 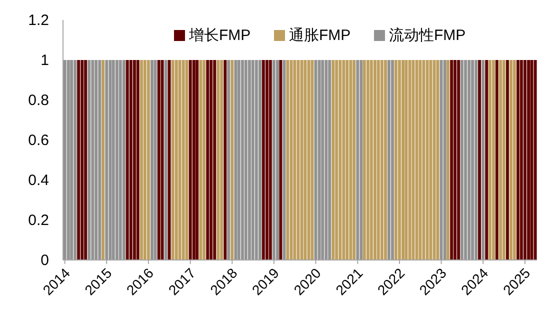 What do you see at coordinates (38, 140) in the screenshot?
I see `y-tick-label: 0.6` at bounding box center [38, 140].